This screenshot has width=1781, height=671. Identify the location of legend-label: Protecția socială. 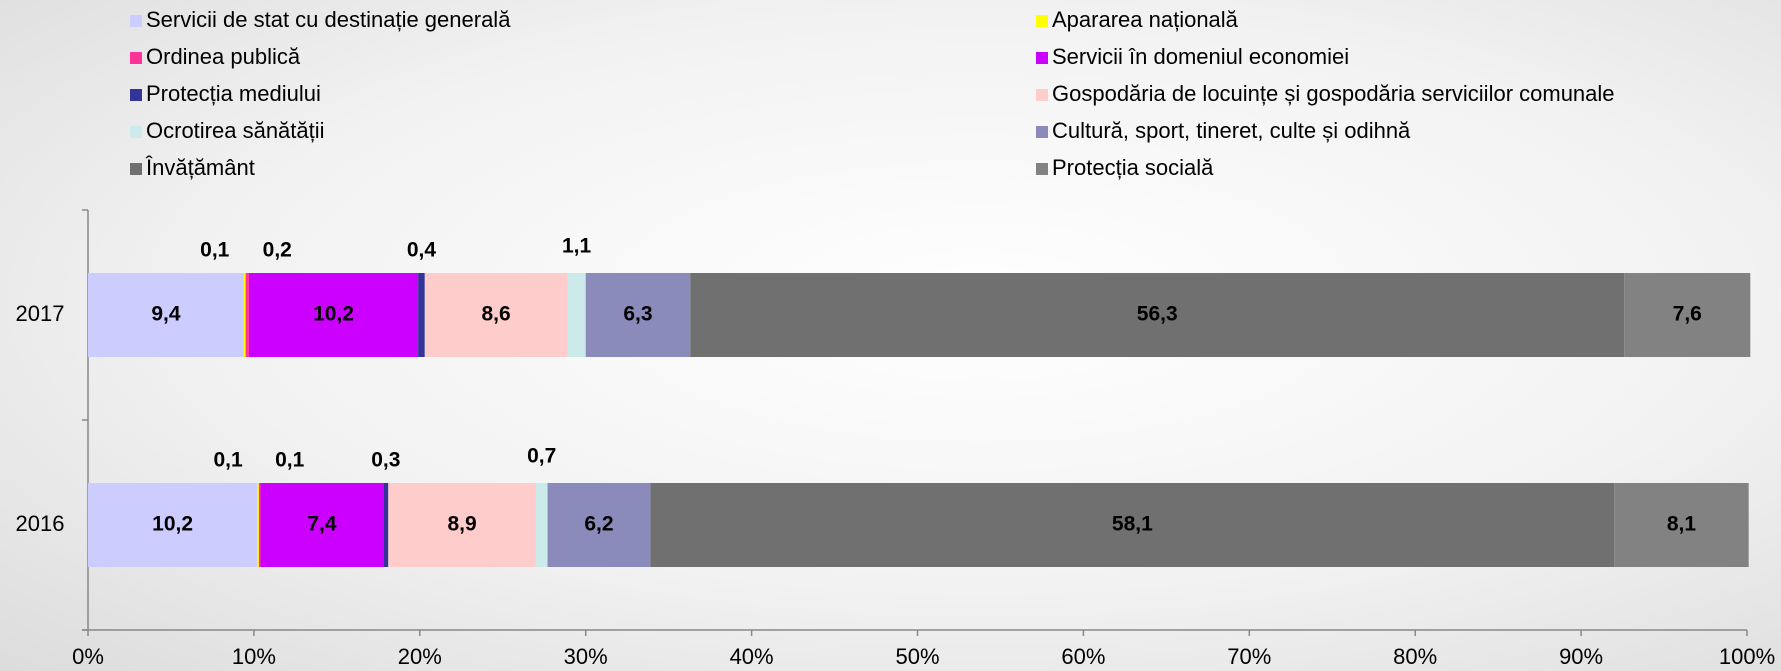
(1133, 167).